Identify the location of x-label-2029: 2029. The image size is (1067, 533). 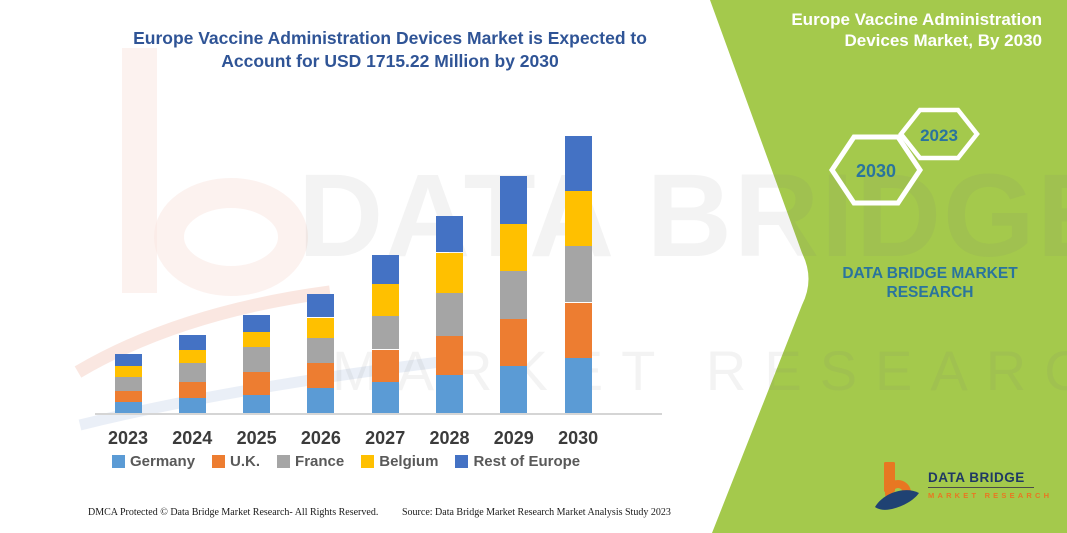
(513, 438).